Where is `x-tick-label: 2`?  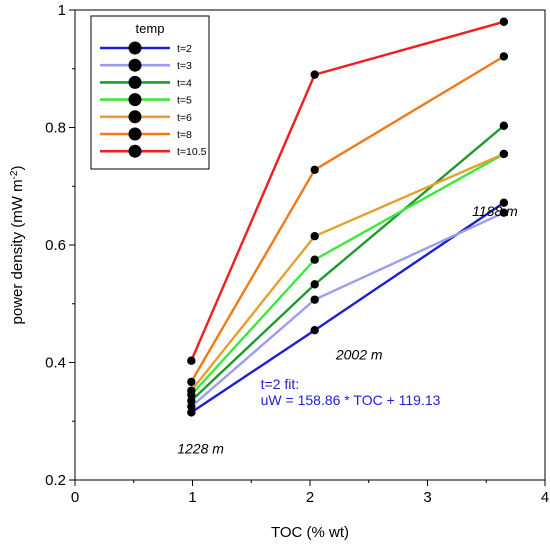 x-tick-label: 2 is located at coordinates (310, 497).